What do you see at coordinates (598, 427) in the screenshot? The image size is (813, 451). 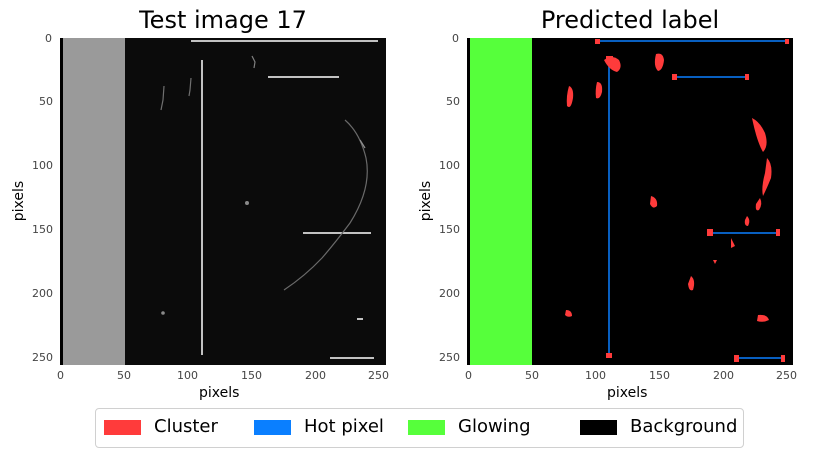 I see `background-swatch` at bounding box center [598, 427].